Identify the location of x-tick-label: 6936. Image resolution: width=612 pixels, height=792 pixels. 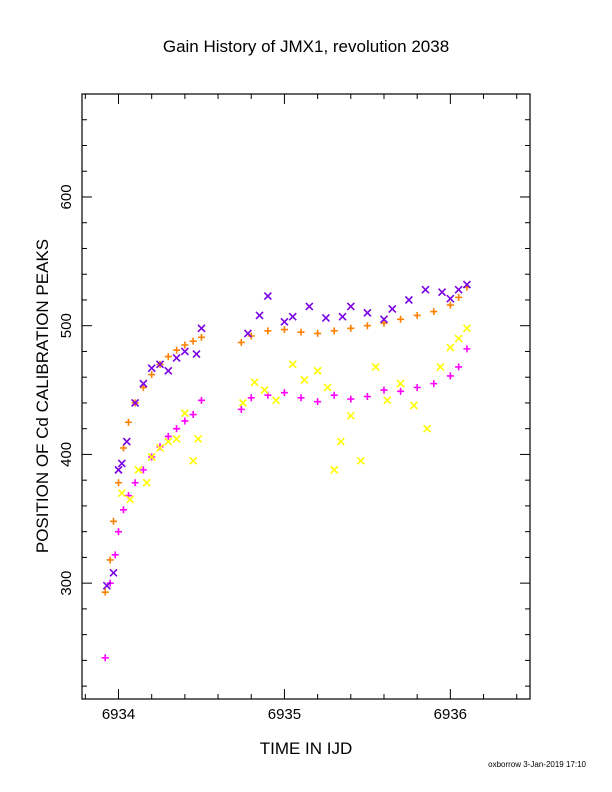
(450, 714).